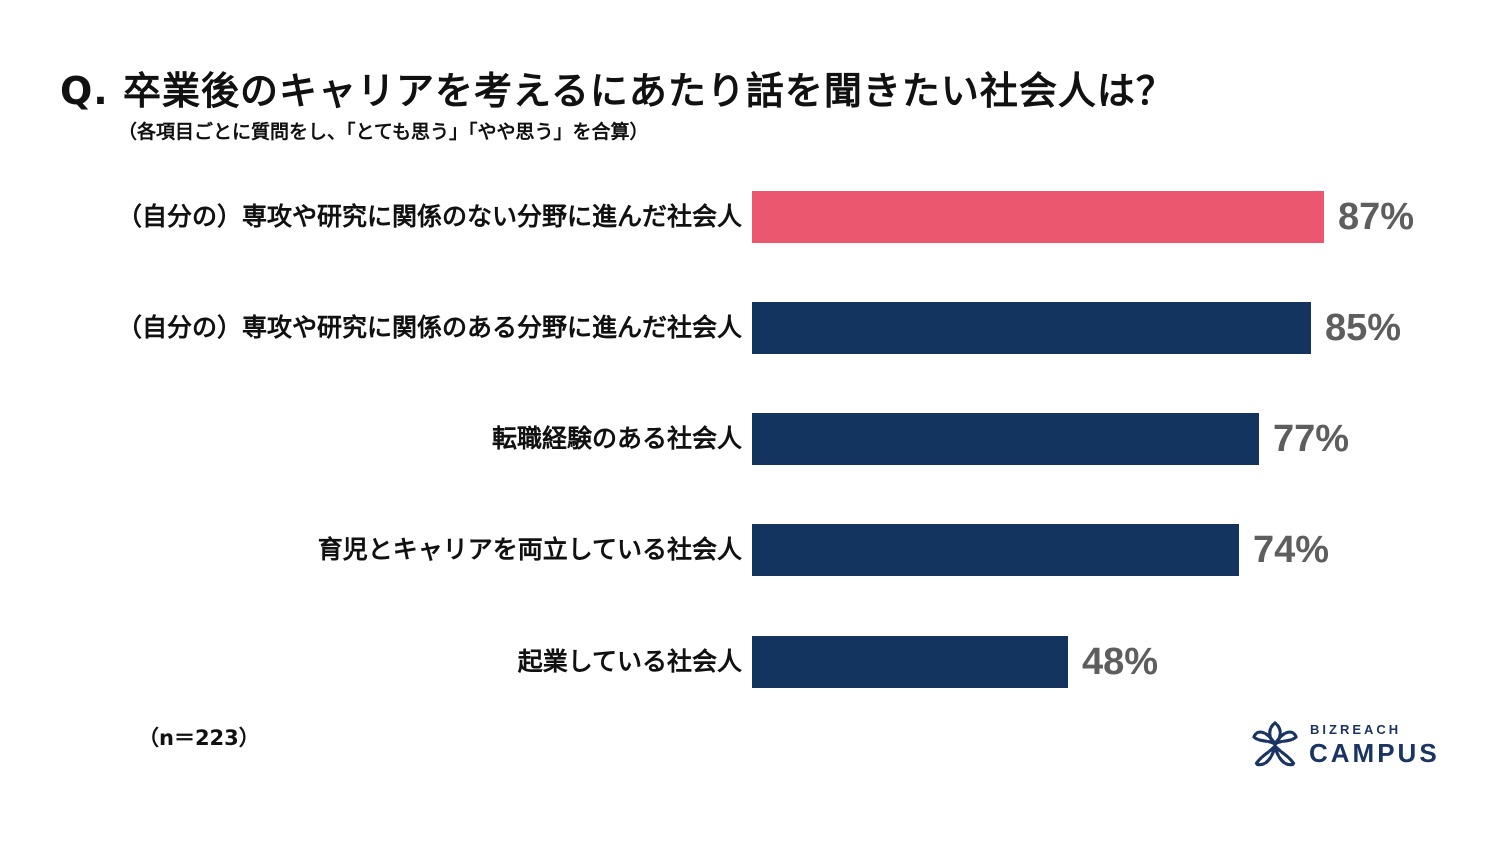 Image resolution: width=1500 pixels, height=844 pixels. What do you see at coordinates (629, 661) in the screenshot?
I see `category-label: 起業している社会人` at bounding box center [629, 661].